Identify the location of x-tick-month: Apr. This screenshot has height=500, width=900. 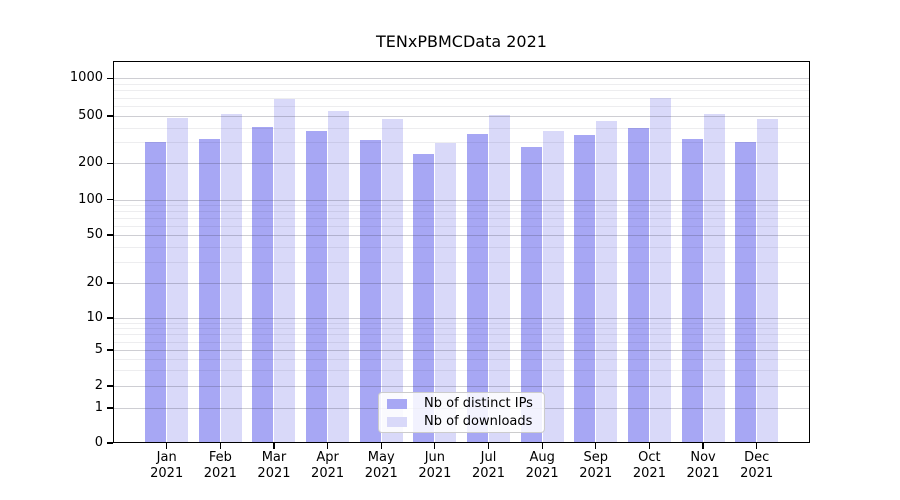
(327, 457).